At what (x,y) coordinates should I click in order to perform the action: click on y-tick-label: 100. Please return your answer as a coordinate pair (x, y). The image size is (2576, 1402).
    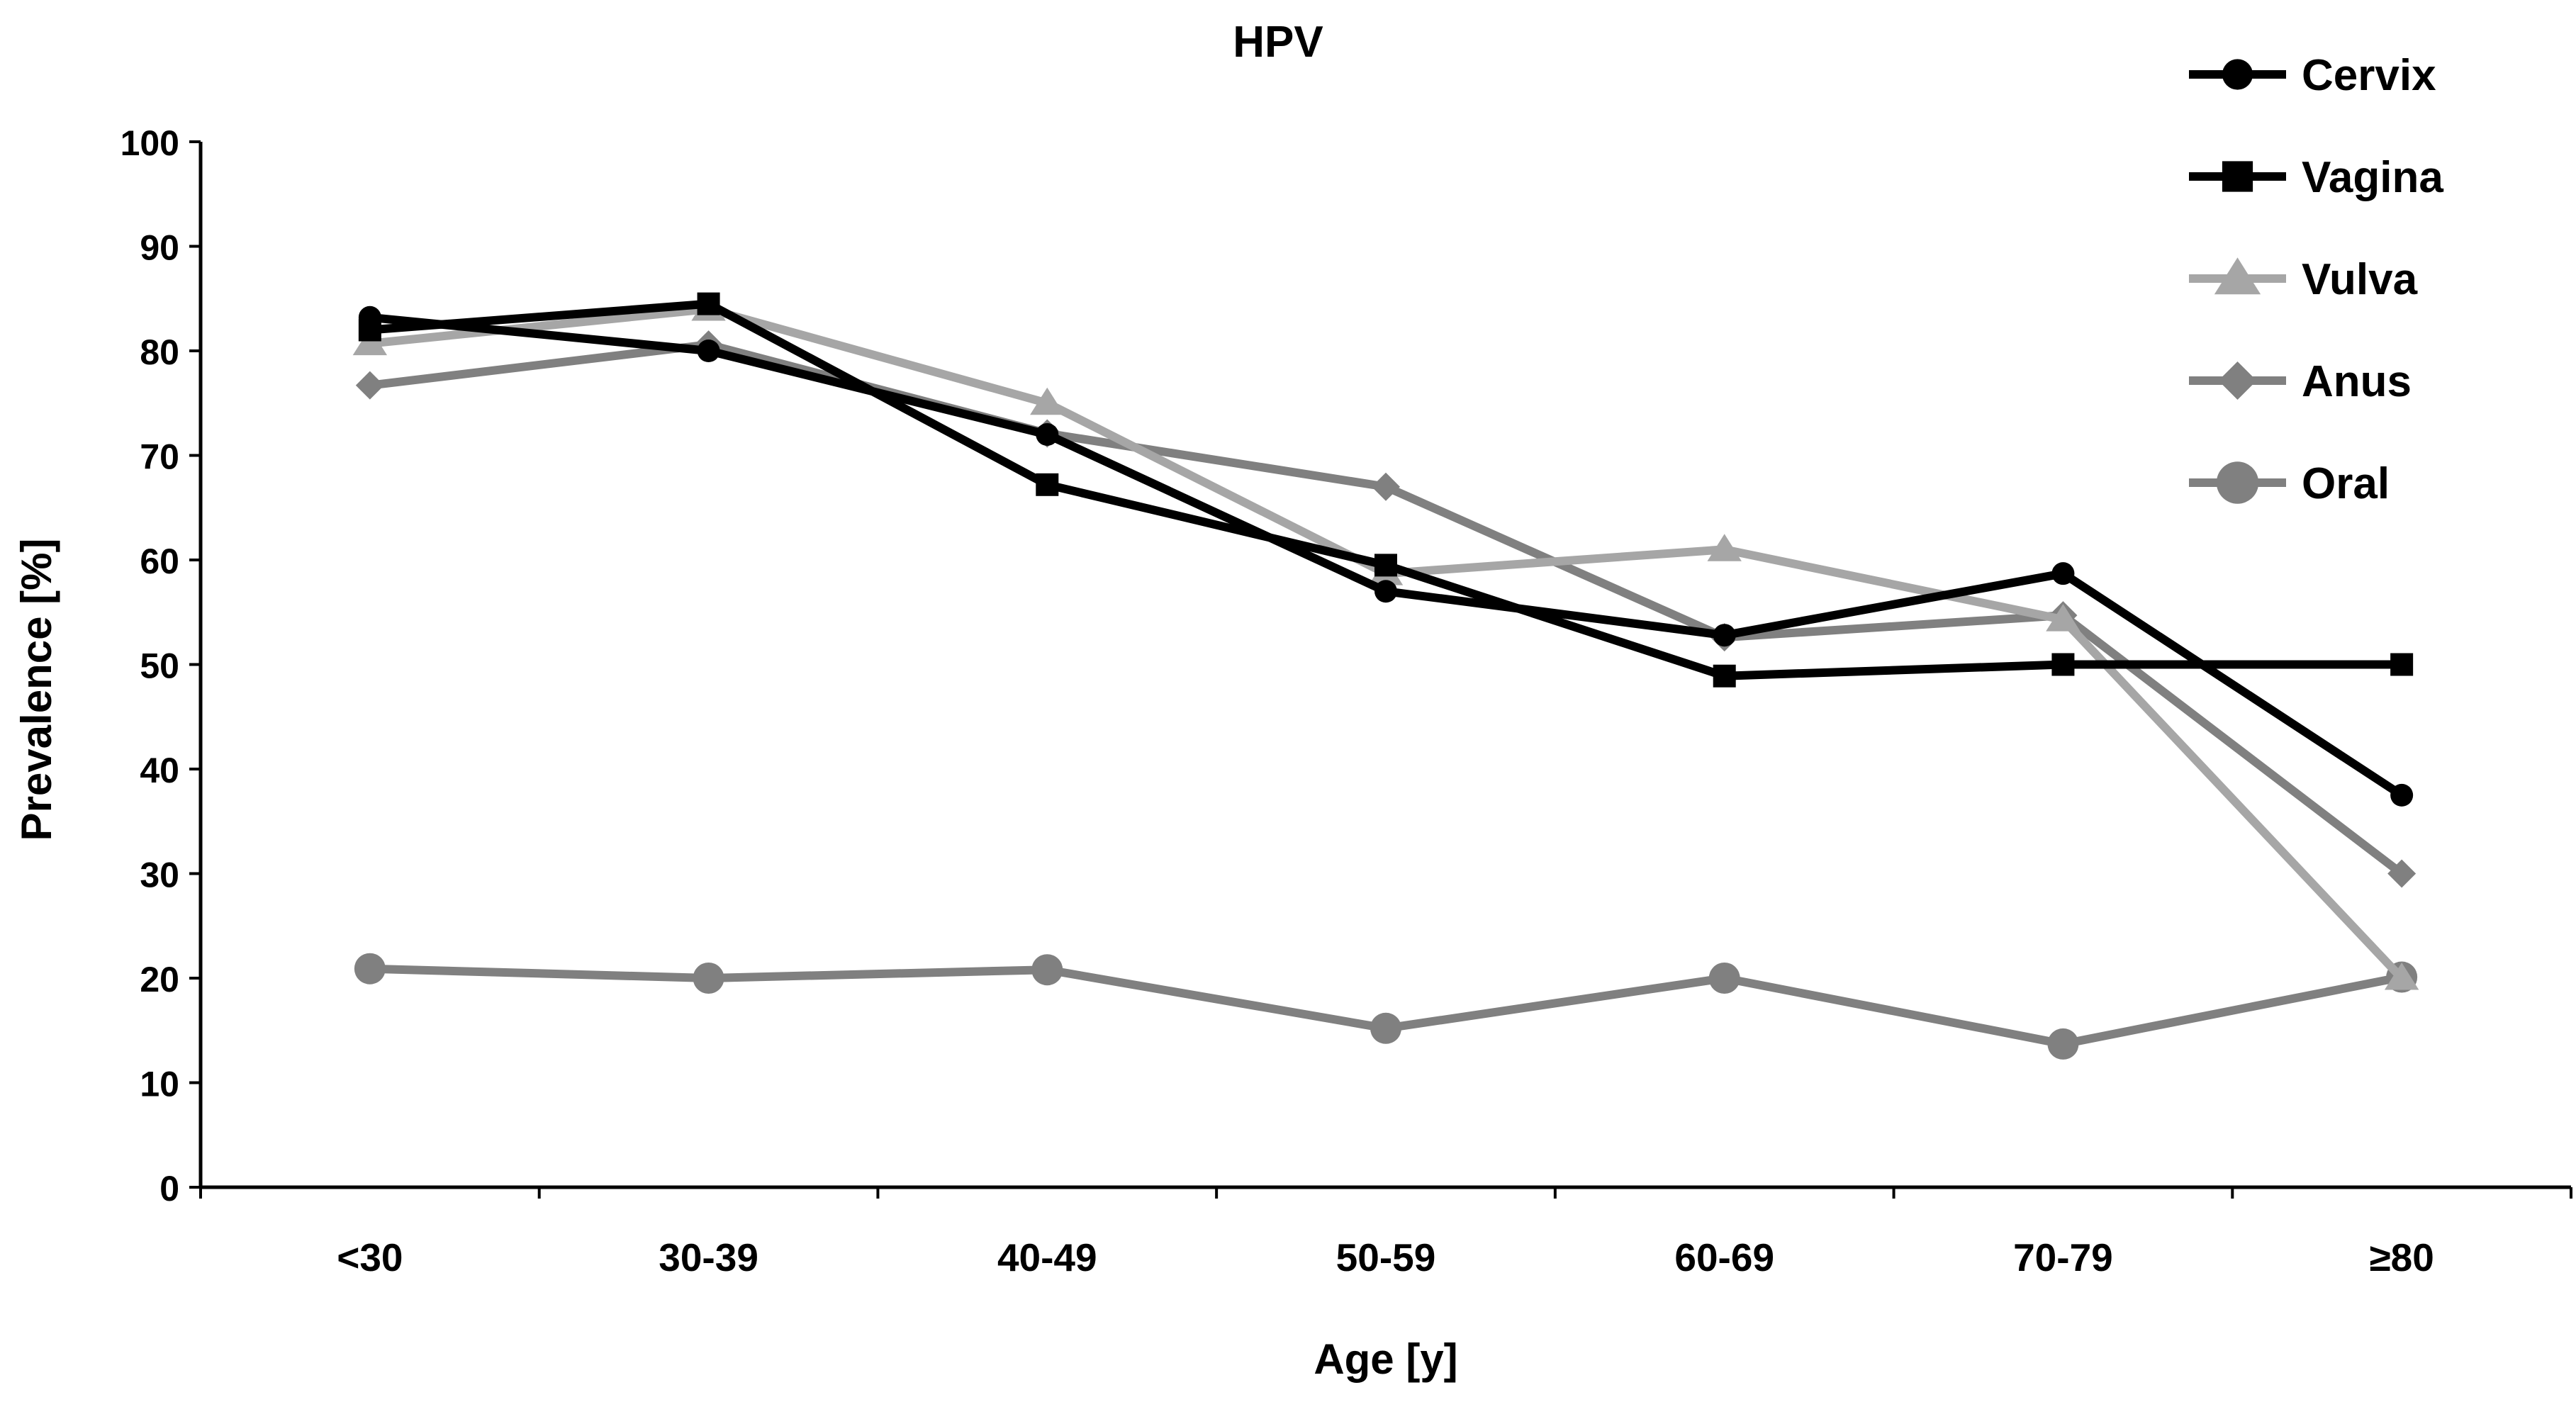
    Looking at the image, I should click on (150, 143).